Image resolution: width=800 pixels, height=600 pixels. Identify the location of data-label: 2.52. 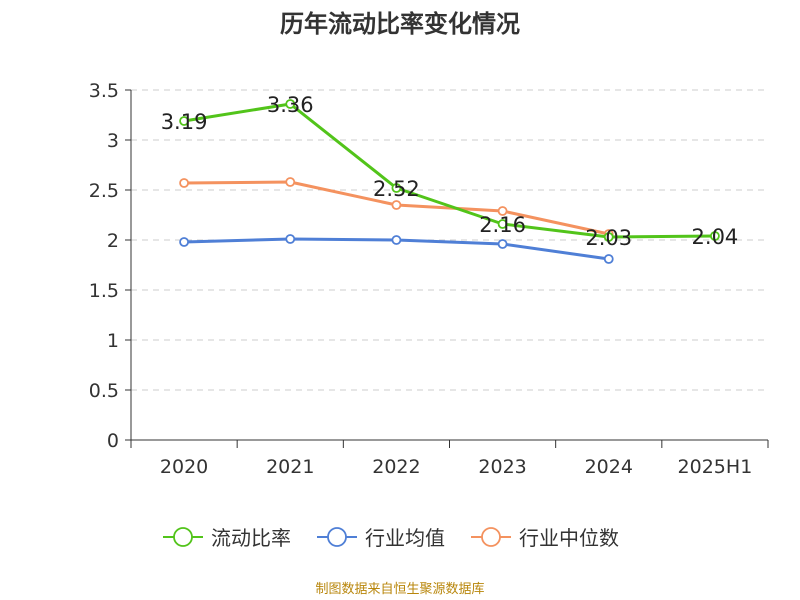
(396, 189).